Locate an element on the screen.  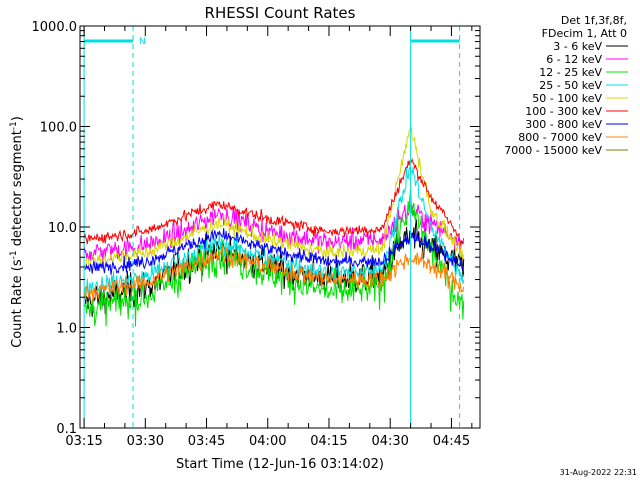
chart-title: RHESSI Count Rates is located at coordinates (280, 13).